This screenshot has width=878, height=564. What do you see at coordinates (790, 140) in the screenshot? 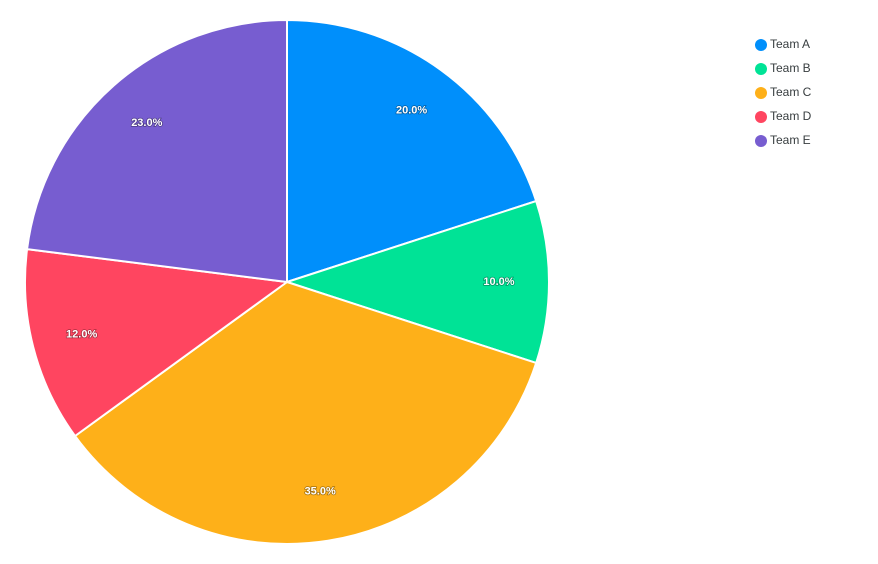
I see `legend-label: Team E` at bounding box center [790, 140].